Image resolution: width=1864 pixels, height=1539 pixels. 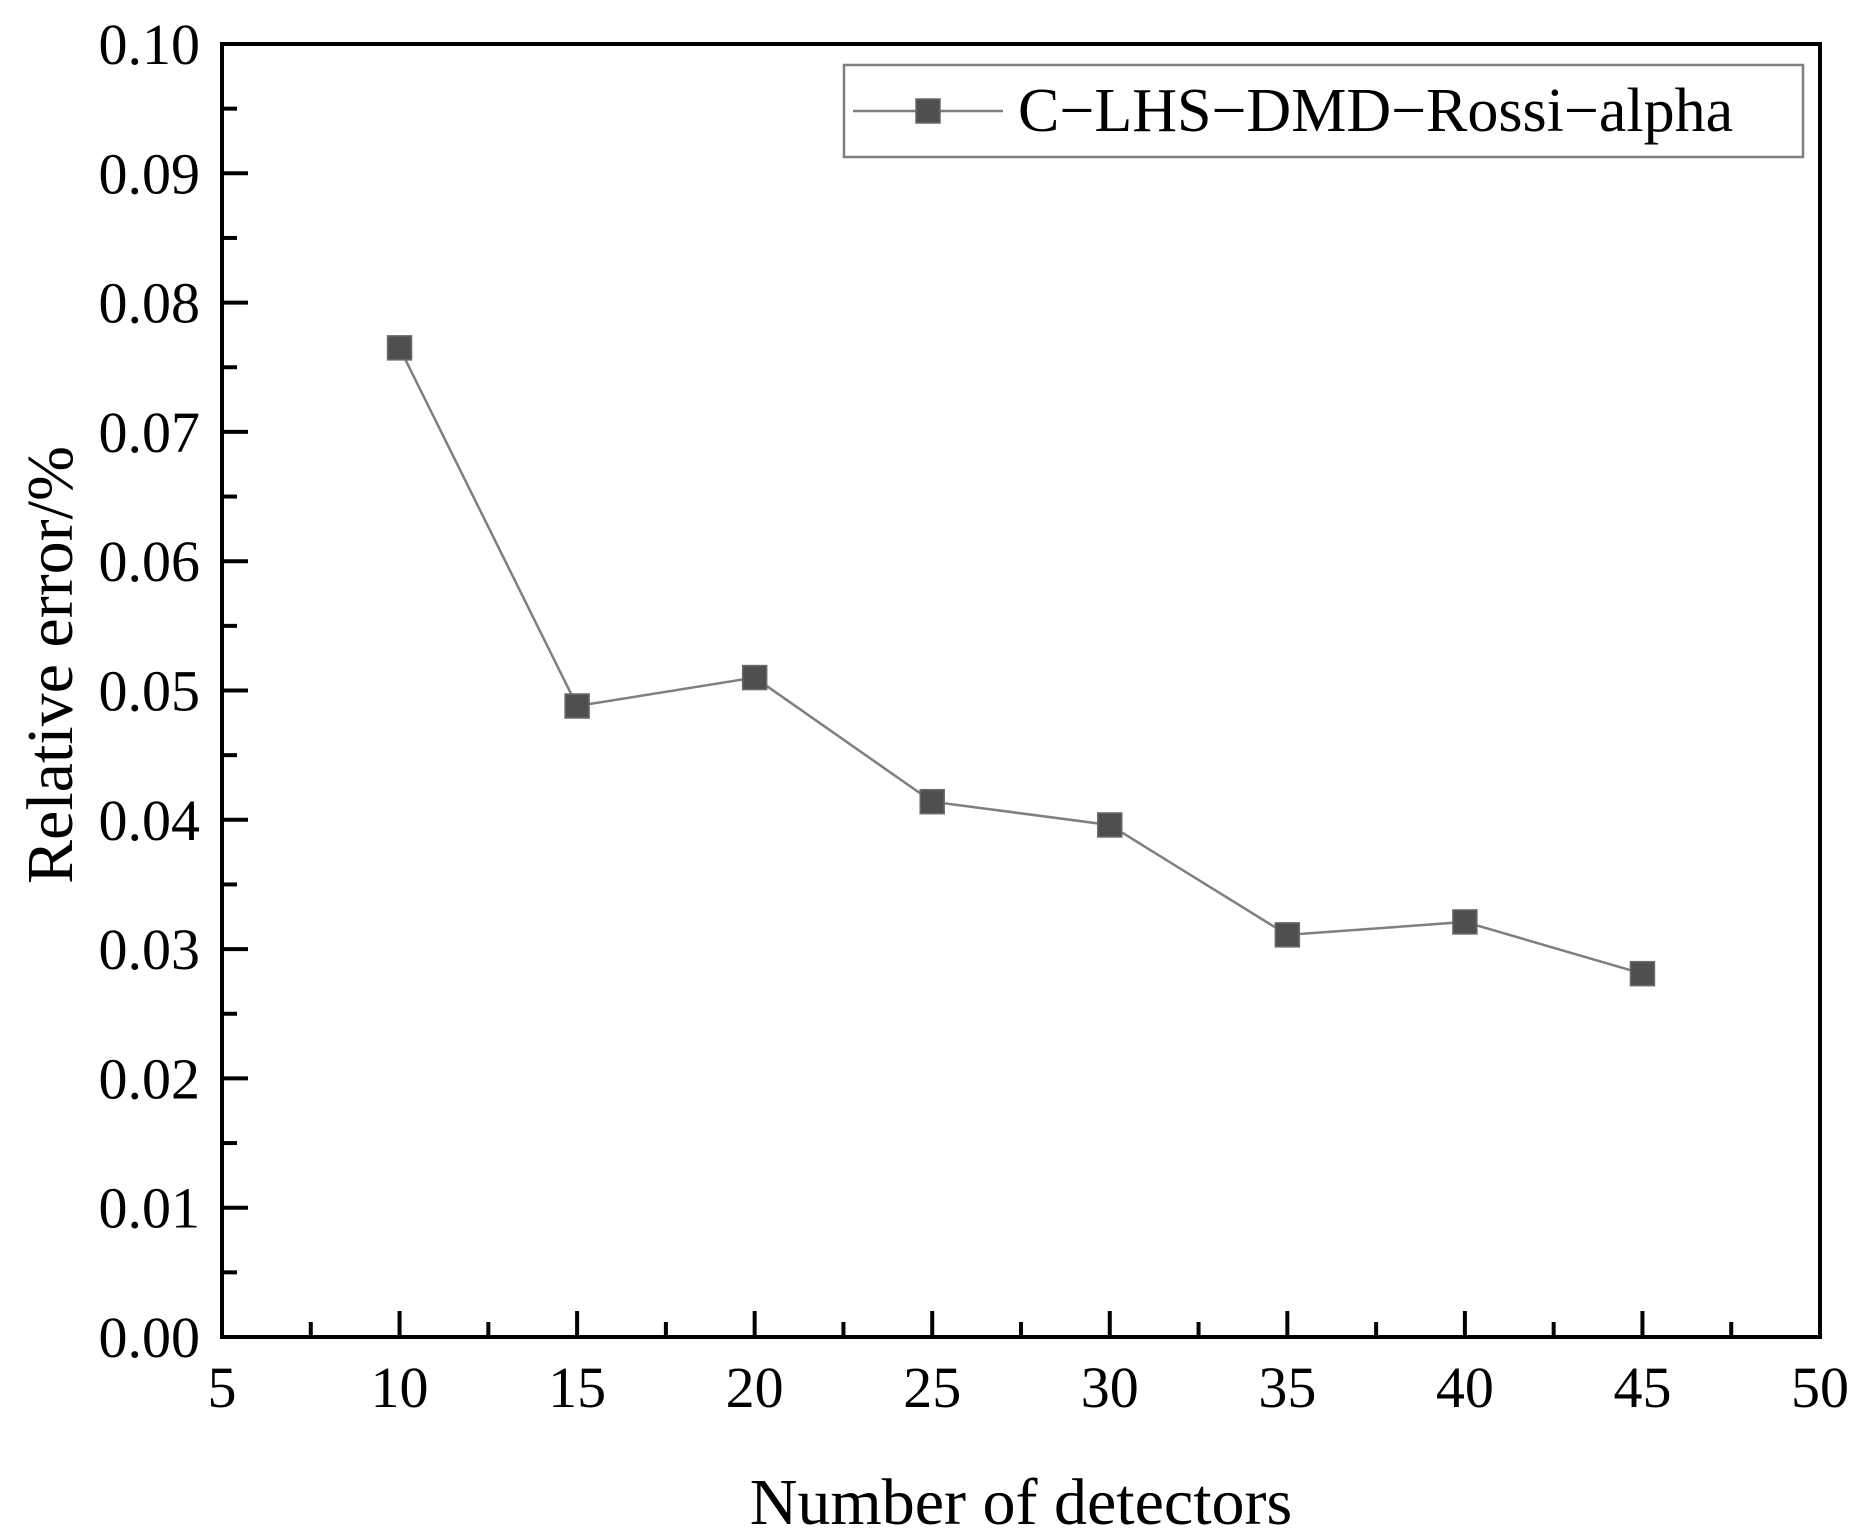 I want to click on y-tick-label: 0.07, so click(x=150, y=432).